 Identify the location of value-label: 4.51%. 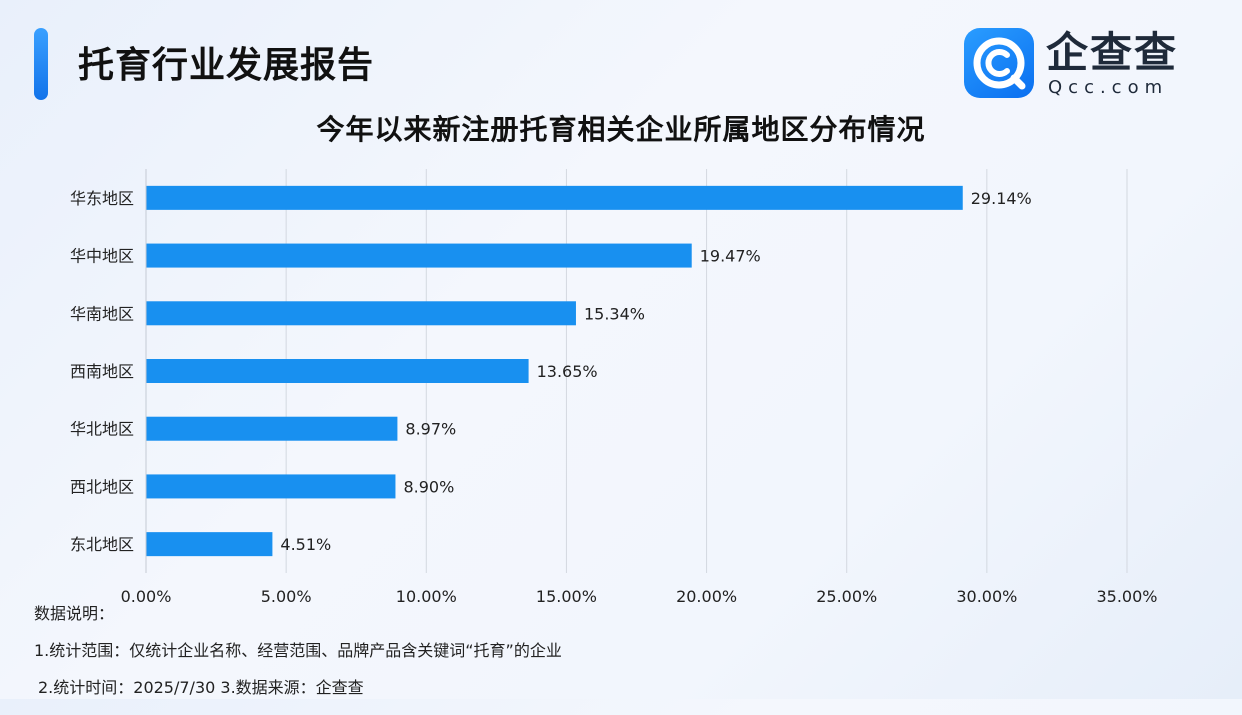
(305, 544).